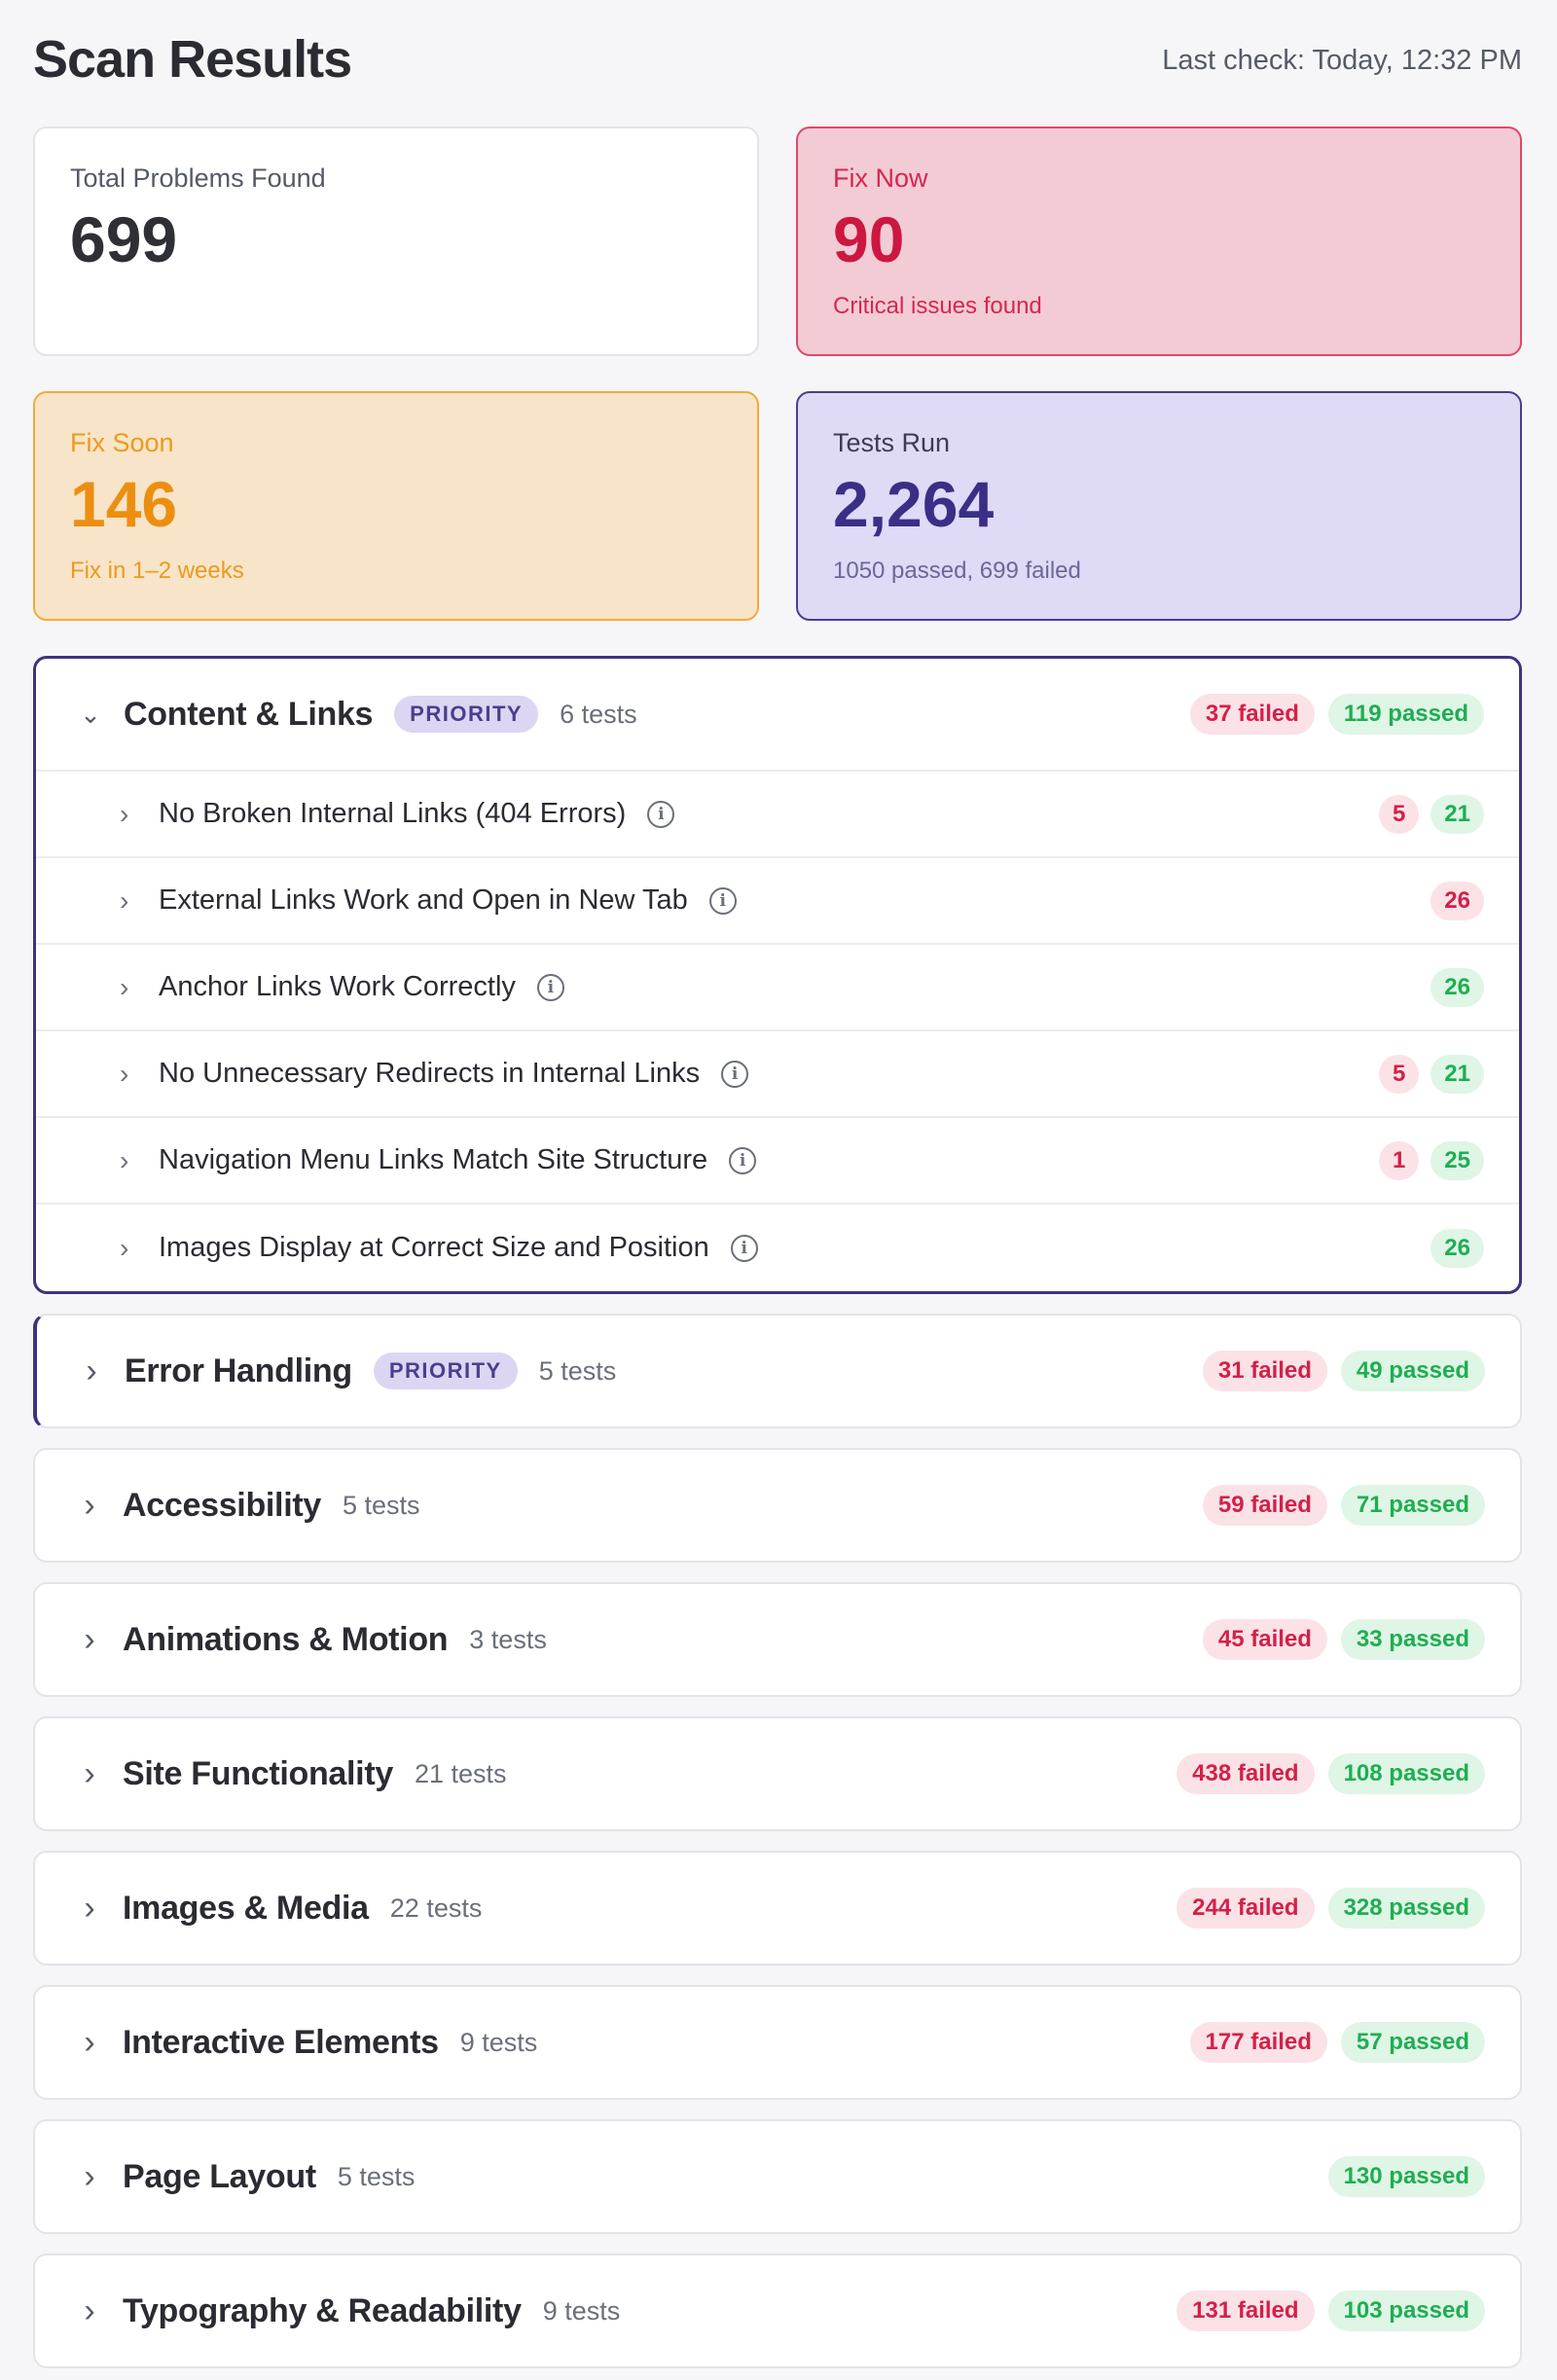  I want to click on failed-badge: 244 failed, so click(1246, 1908).